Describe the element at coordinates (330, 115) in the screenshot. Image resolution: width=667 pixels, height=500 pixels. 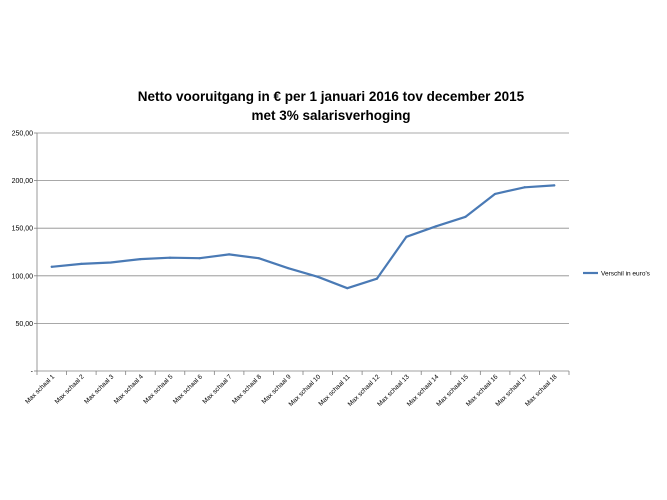
I see `chart-subtitle: met 3% salarisverhoging` at that location.